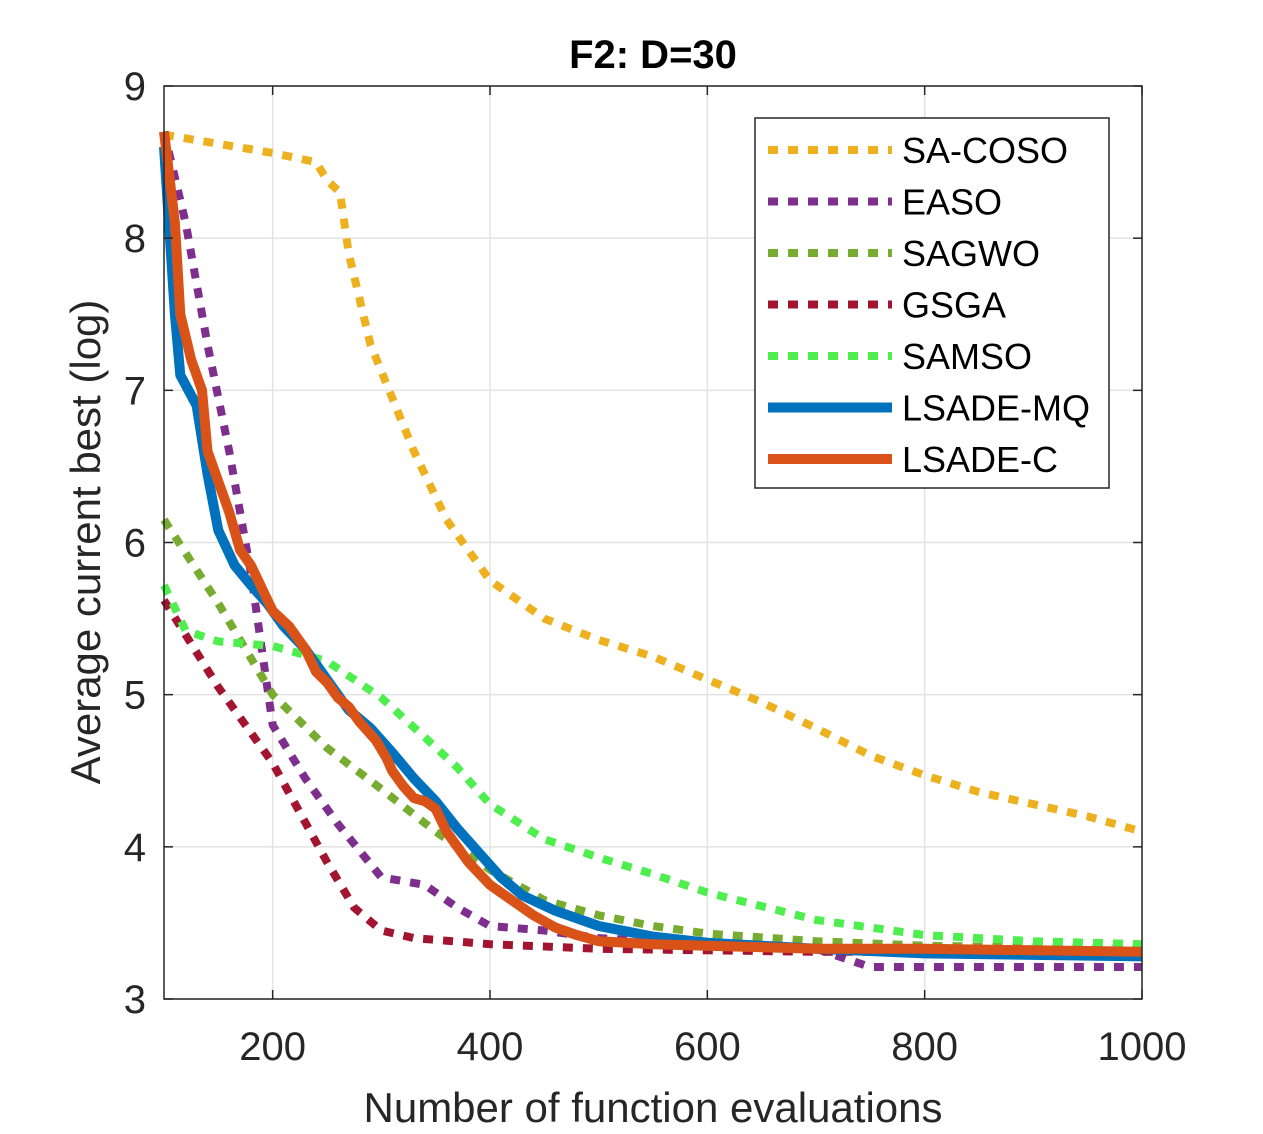 The width and height of the screenshot is (1263, 1134). What do you see at coordinates (952, 202) in the screenshot?
I see `legend-label-easo: EASO` at bounding box center [952, 202].